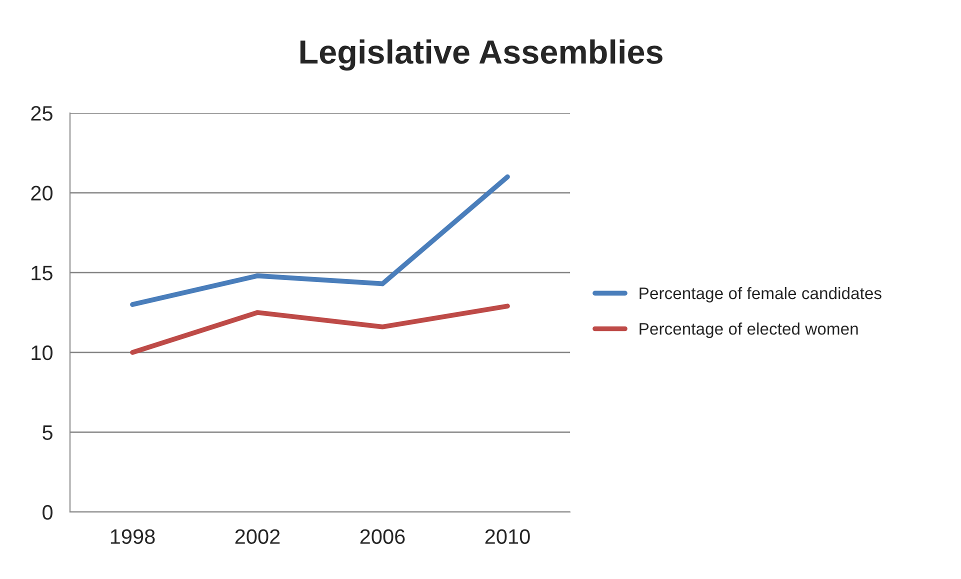 This screenshot has width=961, height=579. Describe the element at coordinates (47, 512) in the screenshot. I see `y-tick-label: 0` at that location.